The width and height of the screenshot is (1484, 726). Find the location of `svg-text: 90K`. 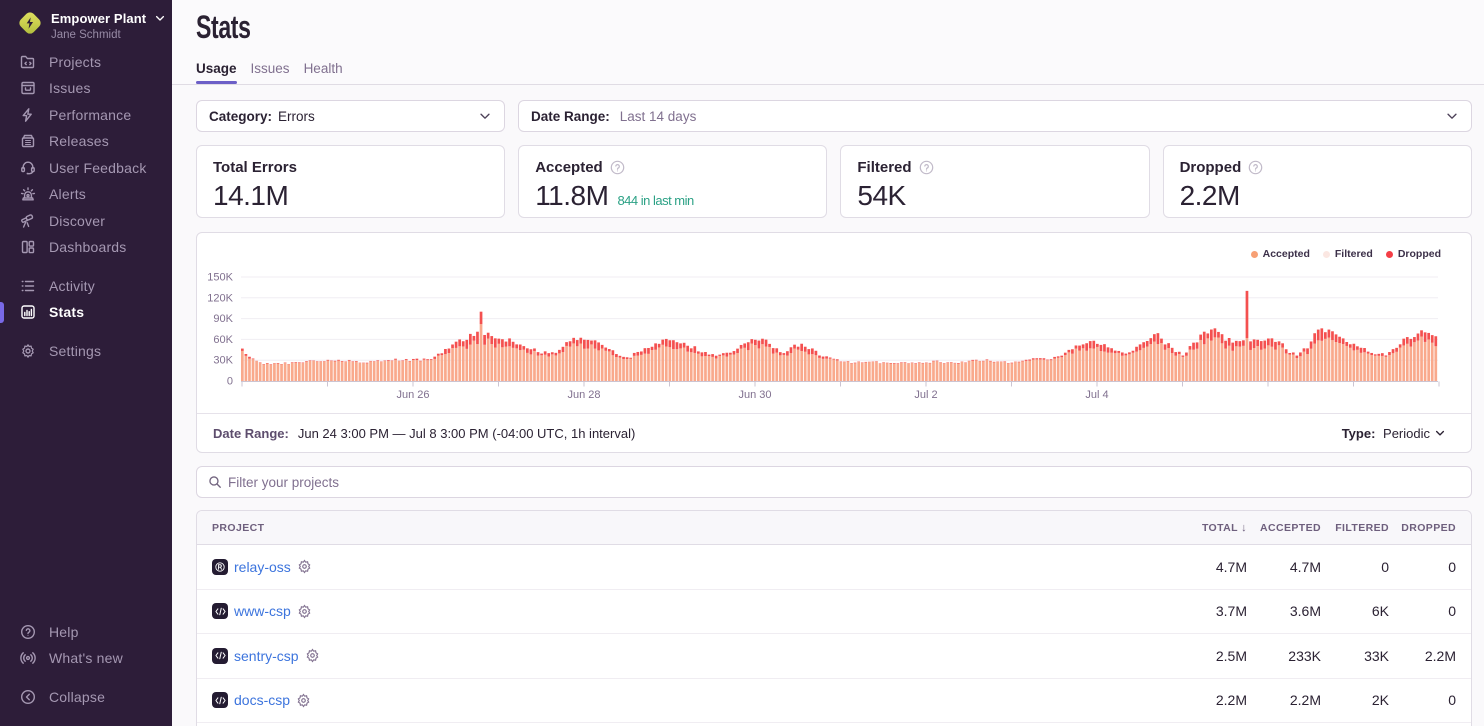

svg-text: 90K is located at coordinates (223, 319).